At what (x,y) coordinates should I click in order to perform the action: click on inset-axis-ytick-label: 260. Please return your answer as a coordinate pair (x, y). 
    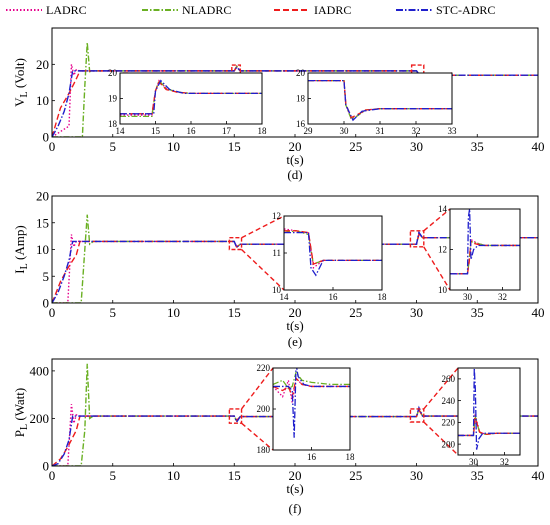
    Looking at the image, I should click on (449, 379).